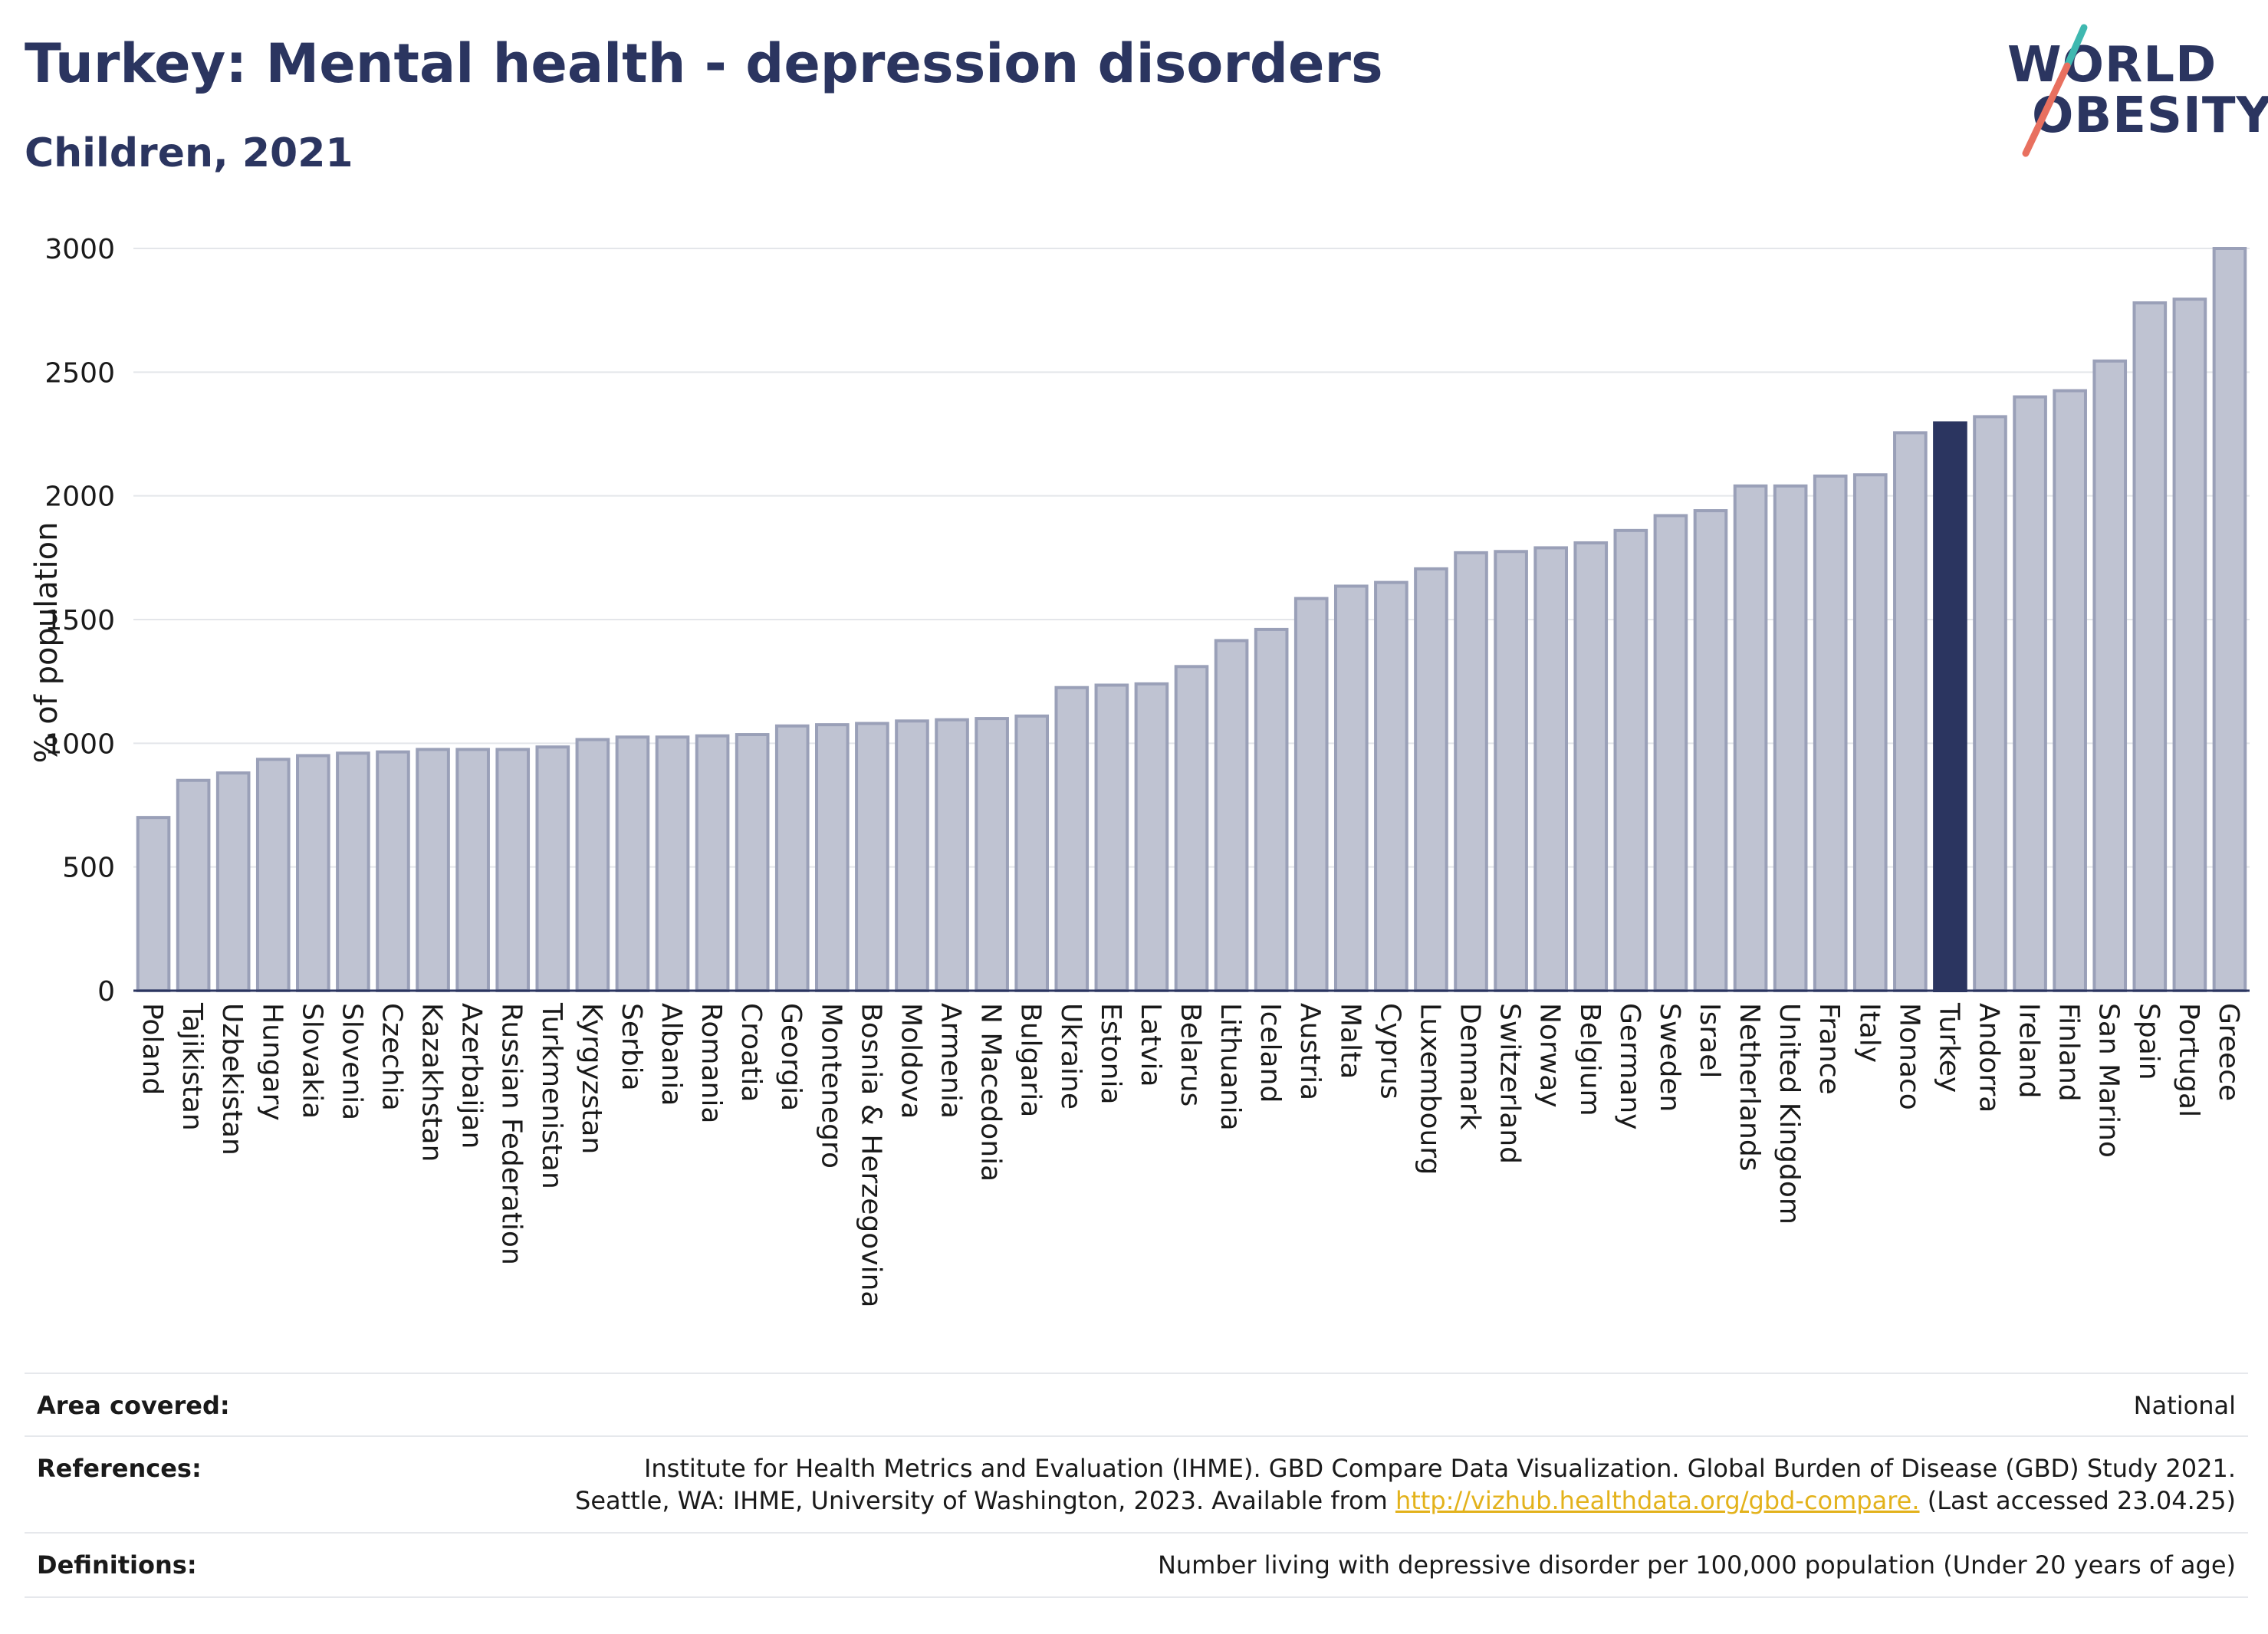  I want to click on x-tick-label: Serbia, so click(631, 1047).